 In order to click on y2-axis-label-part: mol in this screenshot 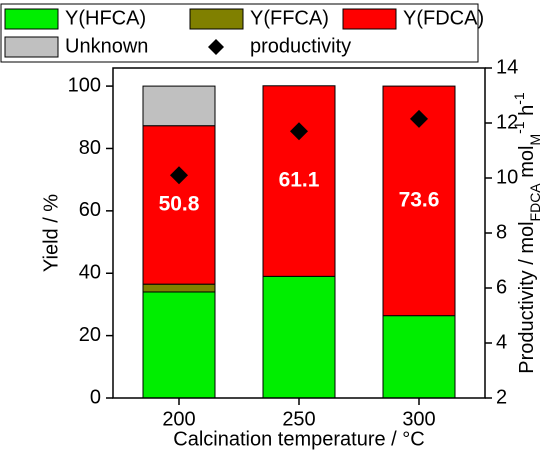, I will do `click(527, 165)`.